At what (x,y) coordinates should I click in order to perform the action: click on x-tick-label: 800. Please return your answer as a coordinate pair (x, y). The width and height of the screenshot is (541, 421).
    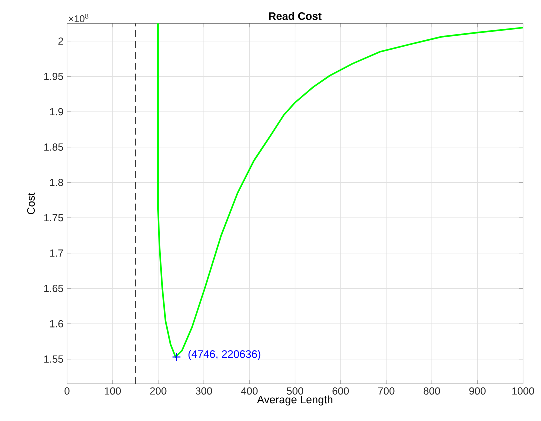
    Looking at the image, I should click on (432, 392).